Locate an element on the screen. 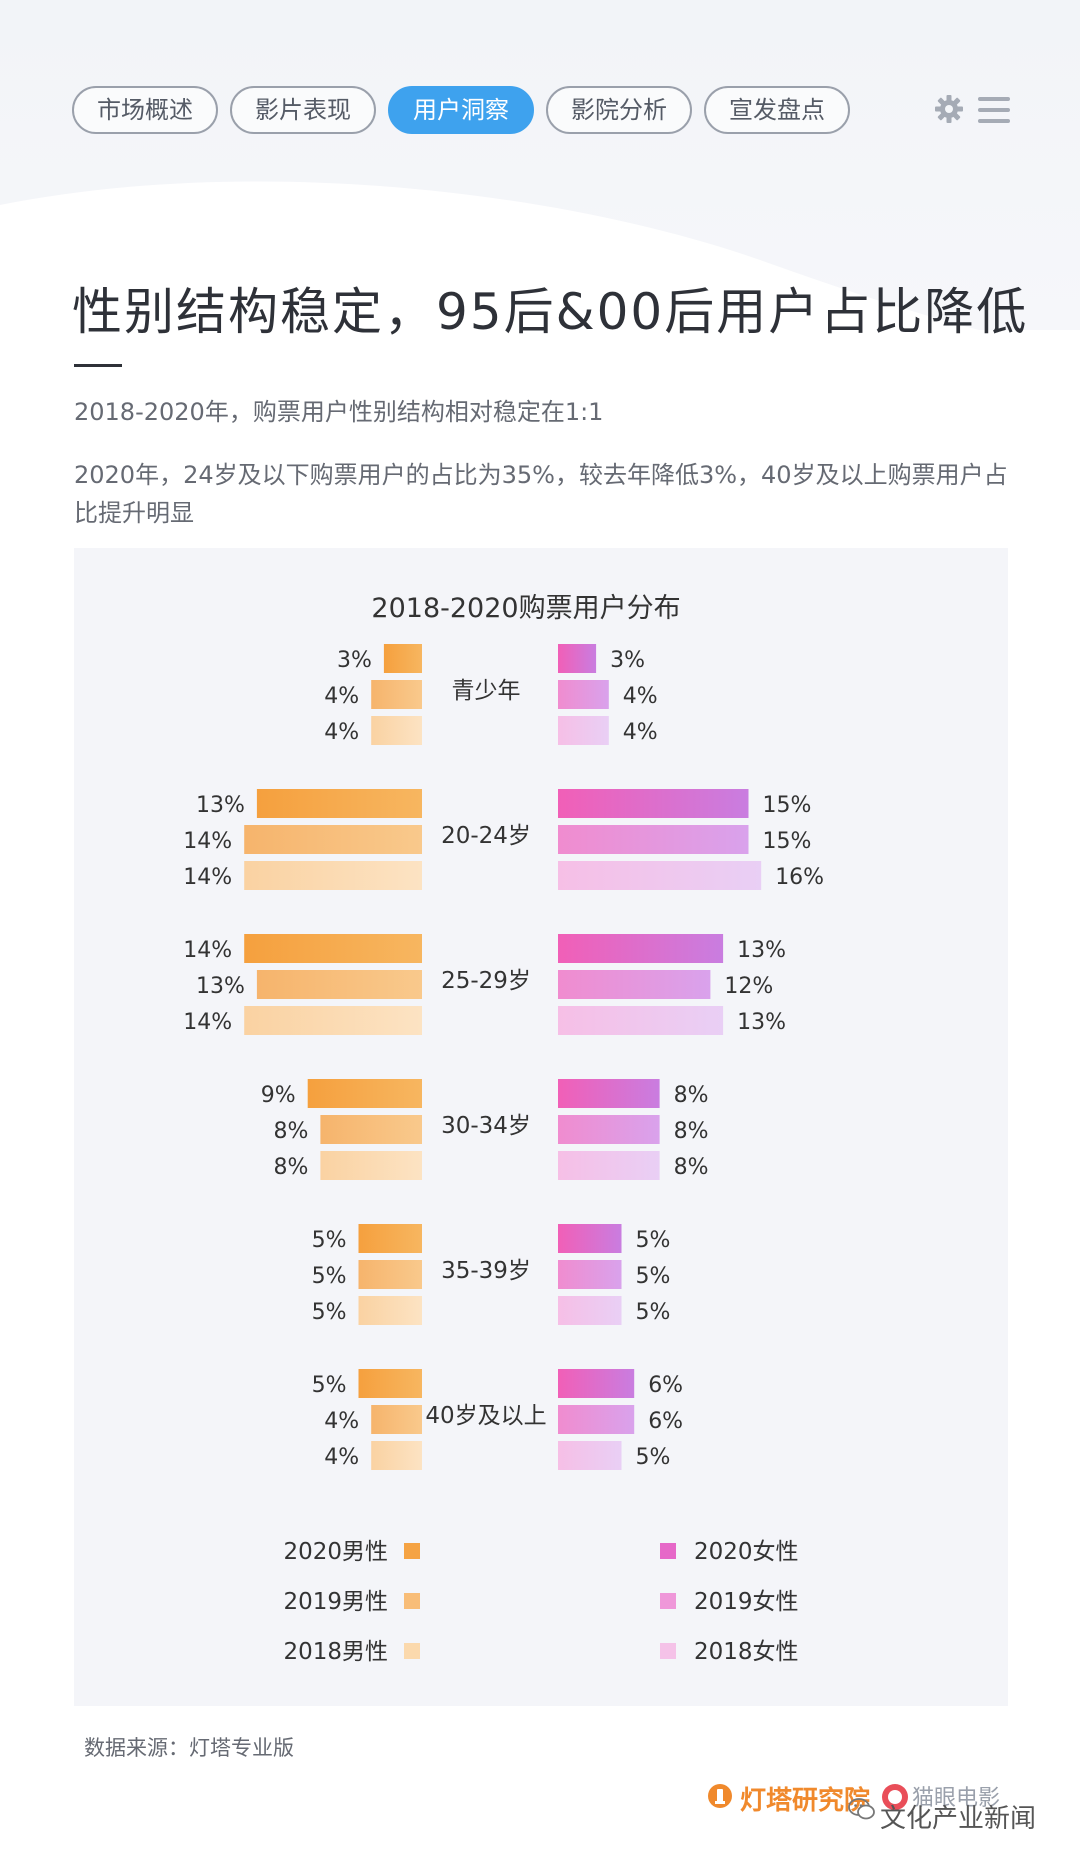 The image size is (1080, 1856). bar-2020女性-青少年 is located at coordinates (577, 658).